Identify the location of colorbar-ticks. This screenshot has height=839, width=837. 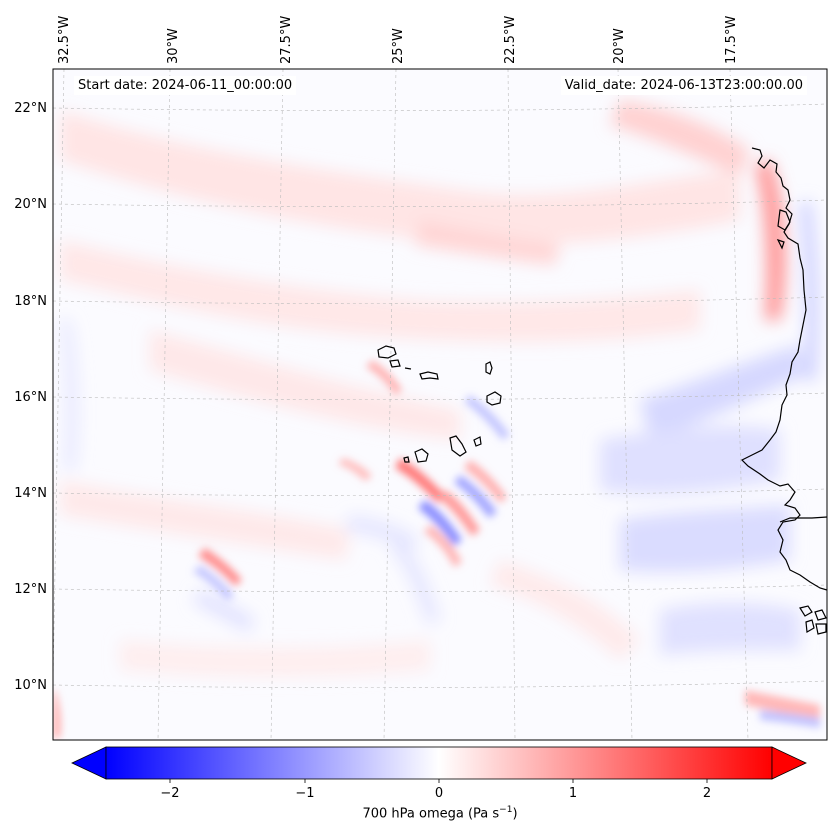
(438, 781).